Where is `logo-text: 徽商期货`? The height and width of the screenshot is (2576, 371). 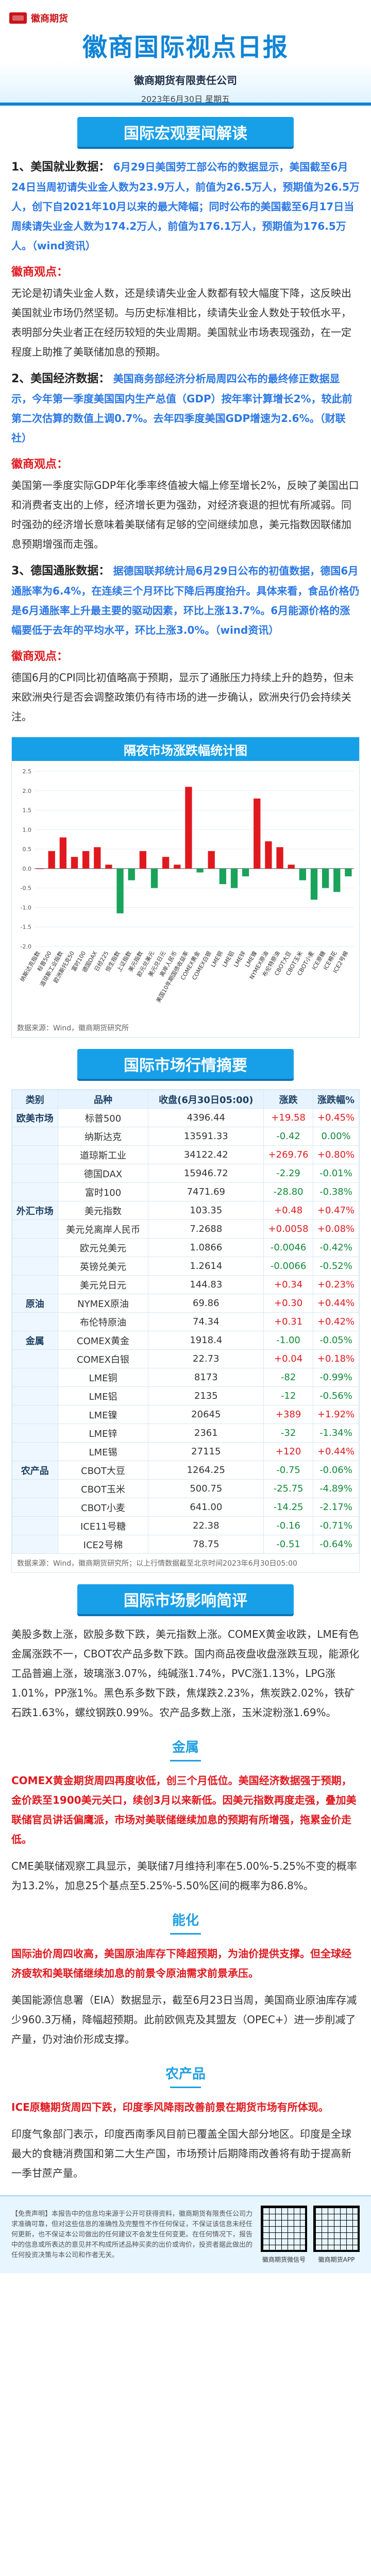 logo-text: 徽商期货 is located at coordinates (49, 18).